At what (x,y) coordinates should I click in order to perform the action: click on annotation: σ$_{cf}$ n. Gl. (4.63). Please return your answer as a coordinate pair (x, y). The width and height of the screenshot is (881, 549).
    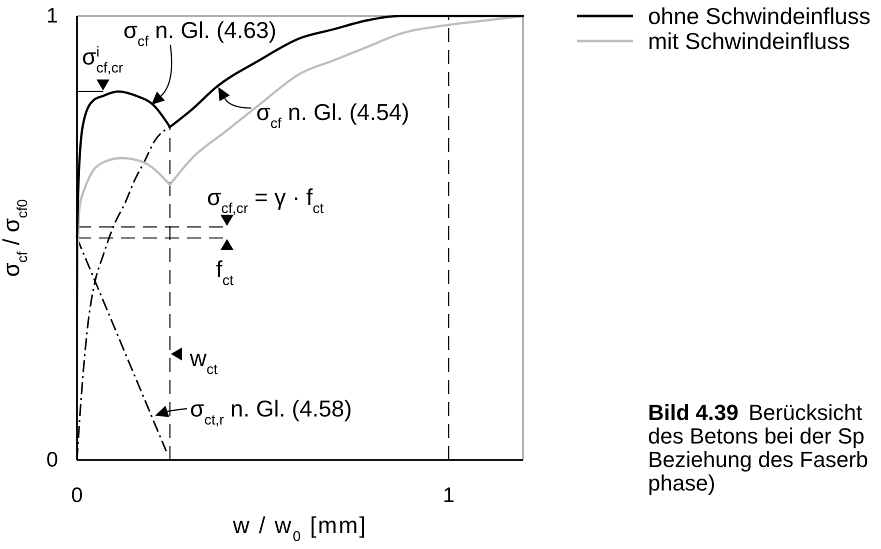
    Looking at the image, I should click on (199, 33).